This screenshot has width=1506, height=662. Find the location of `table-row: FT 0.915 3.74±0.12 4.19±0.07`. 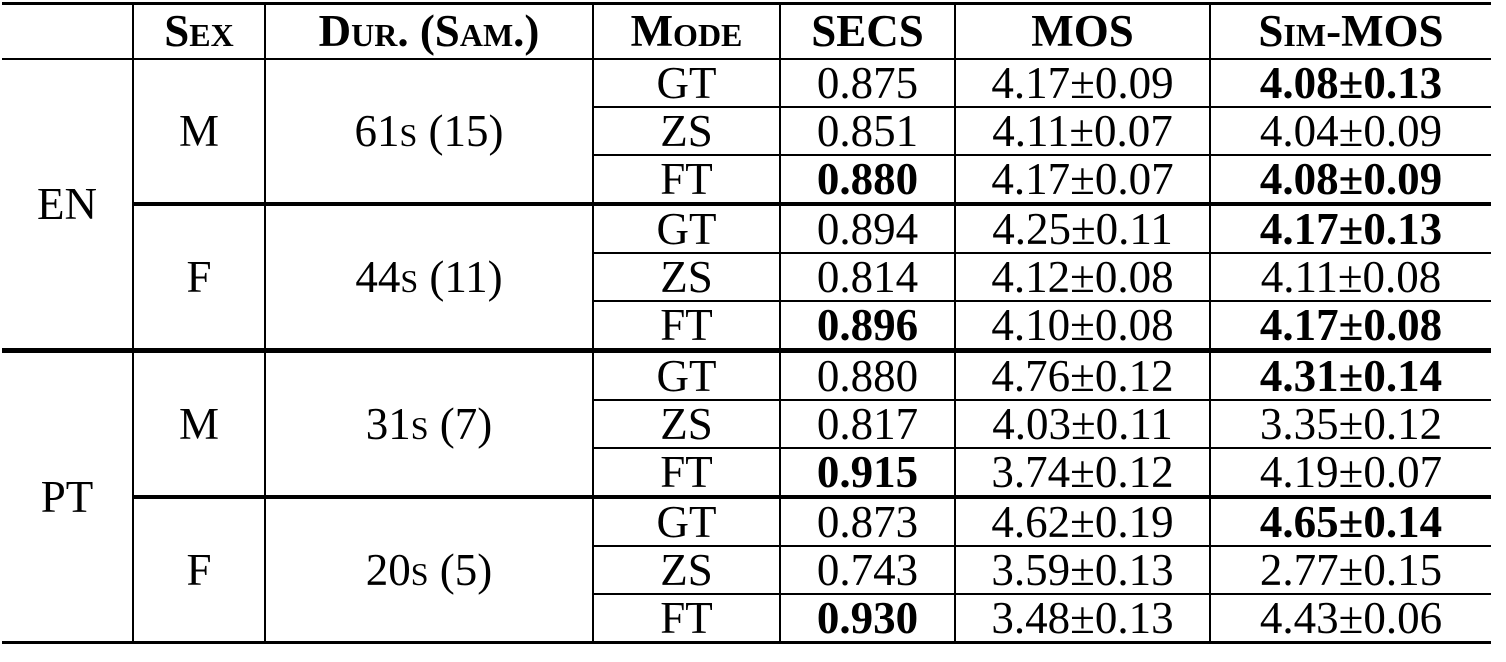

table-row: FT 0.915 3.74±0.12 4.19±0.07 is located at coordinates (746, 472).